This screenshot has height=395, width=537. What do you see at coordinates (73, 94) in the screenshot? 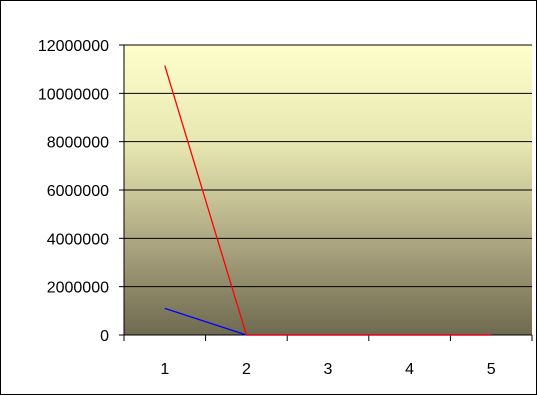
I see `y-tick-label: 10000000` at bounding box center [73, 94].